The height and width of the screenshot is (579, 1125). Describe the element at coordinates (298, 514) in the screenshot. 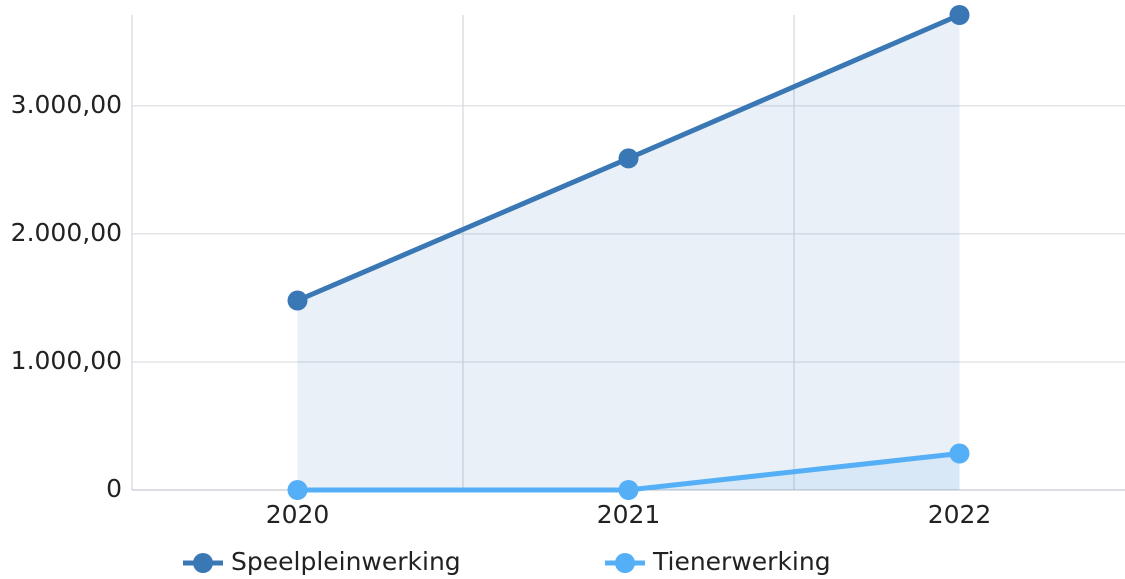

I see `x-tick-label: 2020` at that location.